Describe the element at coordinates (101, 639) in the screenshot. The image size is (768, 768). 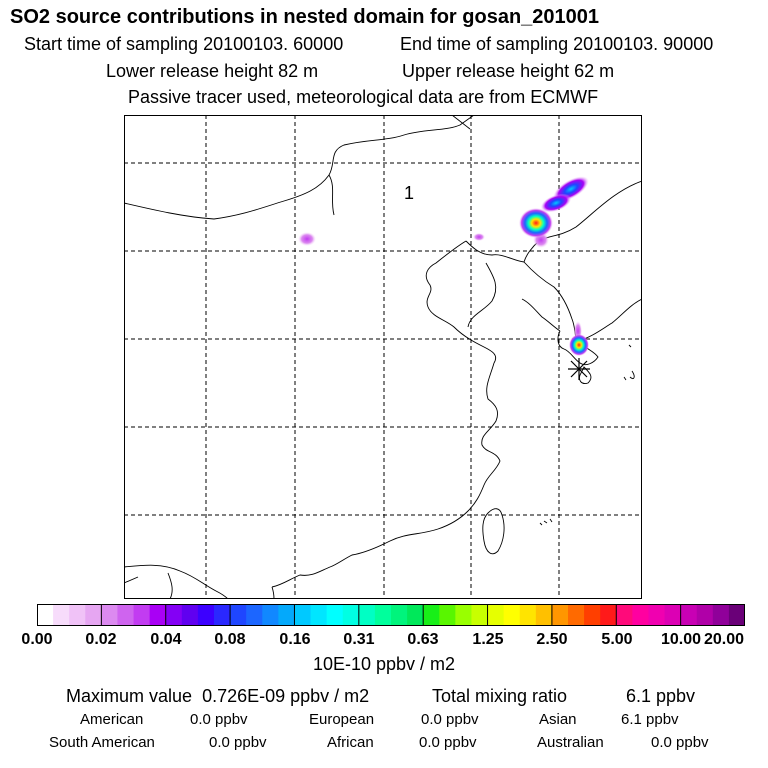
I see `tick-label: 0.02` at that location.